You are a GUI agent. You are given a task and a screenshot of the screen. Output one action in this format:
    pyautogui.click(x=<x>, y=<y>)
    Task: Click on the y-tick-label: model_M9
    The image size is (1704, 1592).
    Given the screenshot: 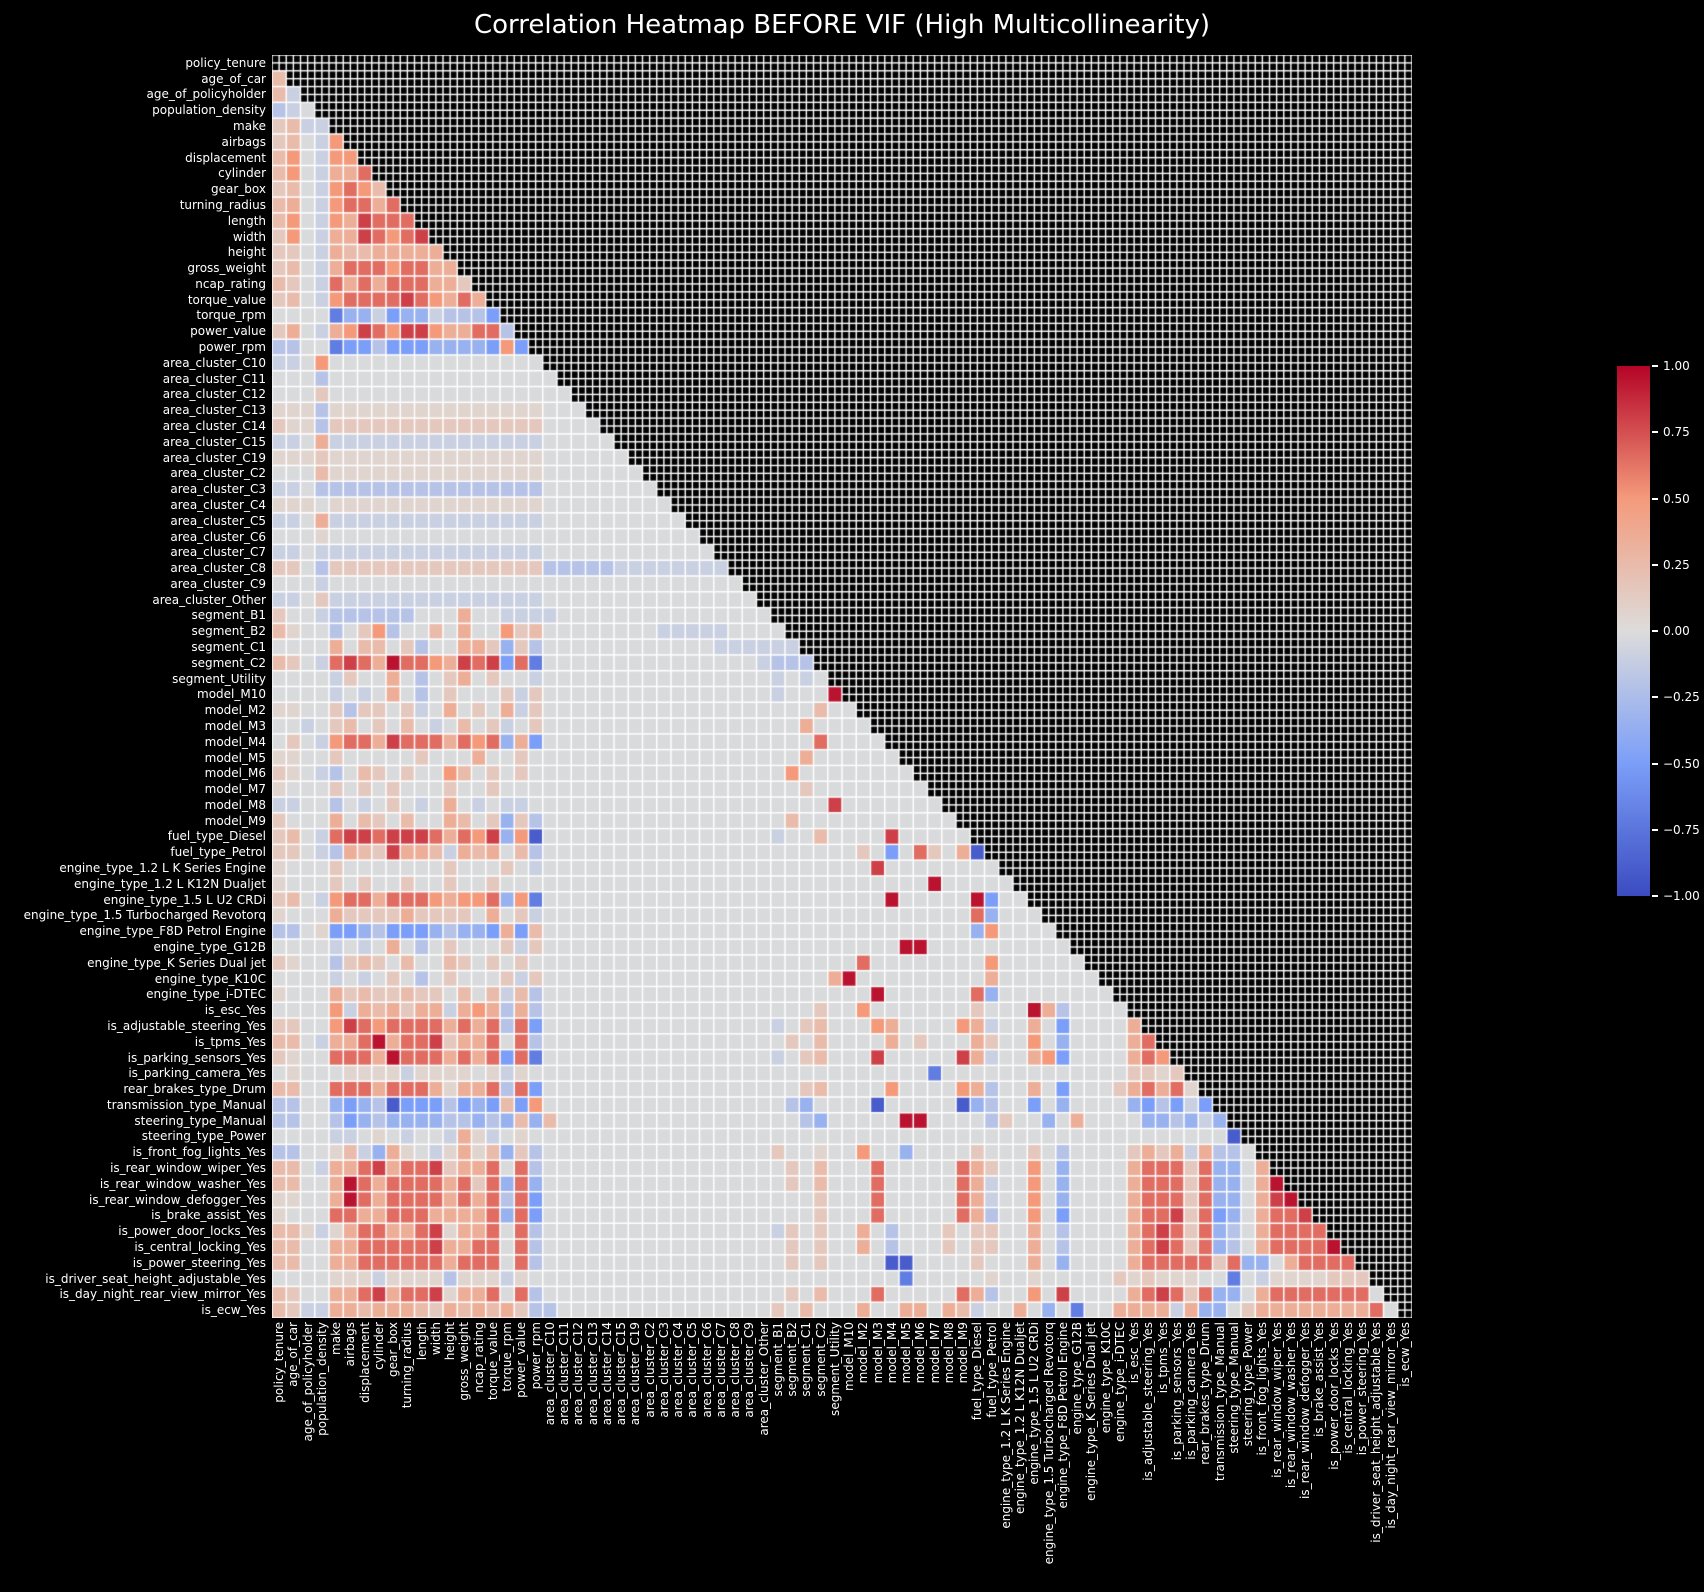 What is the action you would take?
    pyautogui.click(x=235, y=820)
    